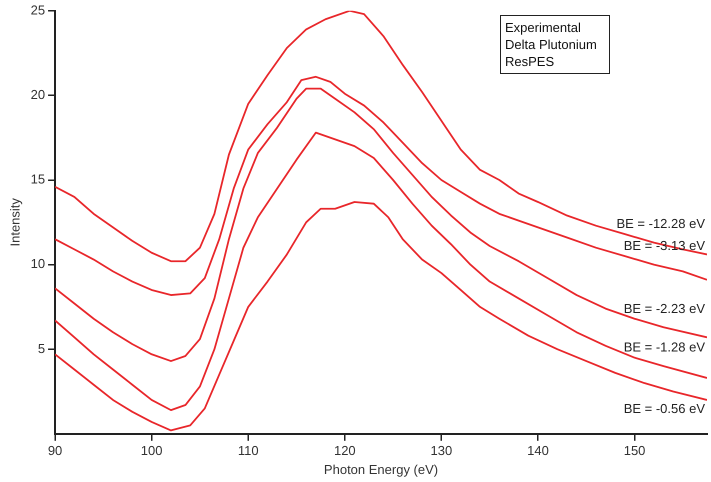 The width and height of the screenshot is (711, 482). Describe the element at coordinates (248, 450) in the screenshot. I see `x-tick-label: 110` at that location.